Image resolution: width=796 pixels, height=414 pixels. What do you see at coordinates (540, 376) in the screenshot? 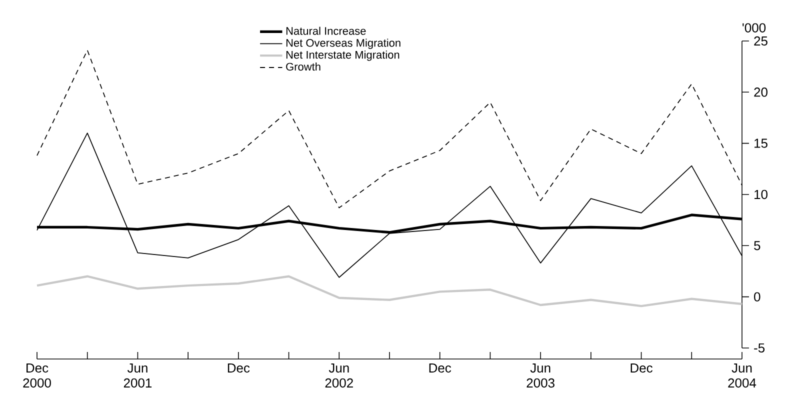
I see `x-tick-label: Jun 2003` at bounding box center [540, 376].